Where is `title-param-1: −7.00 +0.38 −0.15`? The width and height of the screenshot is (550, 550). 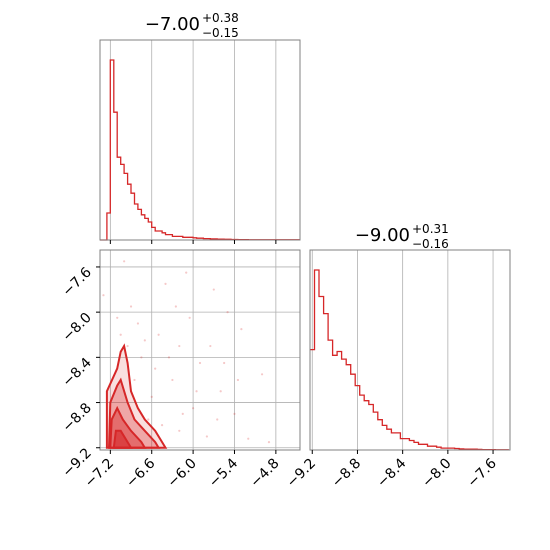
title-param-1: −7.00 +0.38 −0.15 is located at coordinates (192, 25).